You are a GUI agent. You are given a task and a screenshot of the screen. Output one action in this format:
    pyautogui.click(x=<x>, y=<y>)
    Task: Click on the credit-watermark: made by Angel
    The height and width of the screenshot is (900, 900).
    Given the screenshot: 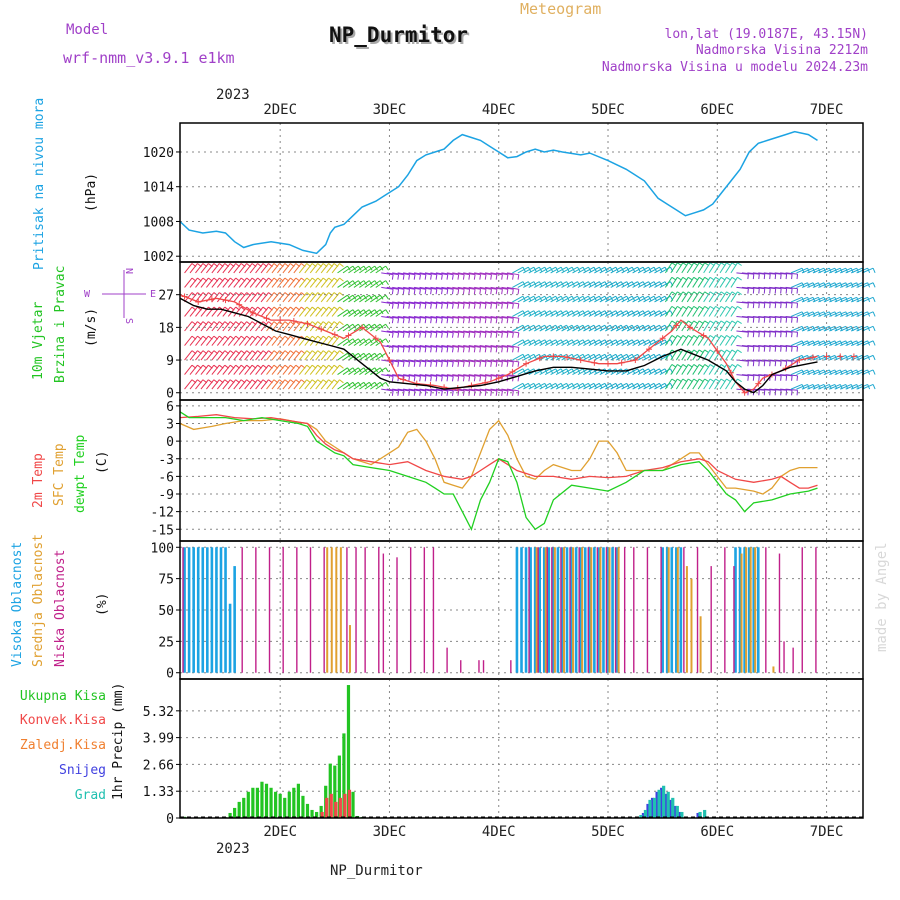 What is the action you would take?
    pyautogui.click(x=882, y=597)
    